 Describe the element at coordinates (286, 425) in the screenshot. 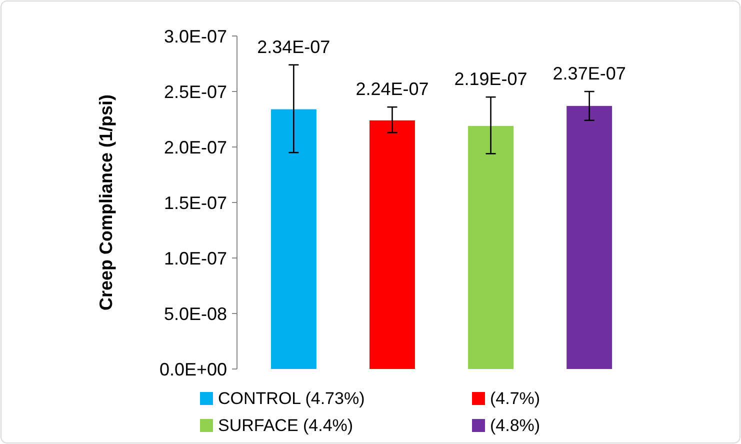

I see `legend-label: SURFACE (4.4%)` at that location.